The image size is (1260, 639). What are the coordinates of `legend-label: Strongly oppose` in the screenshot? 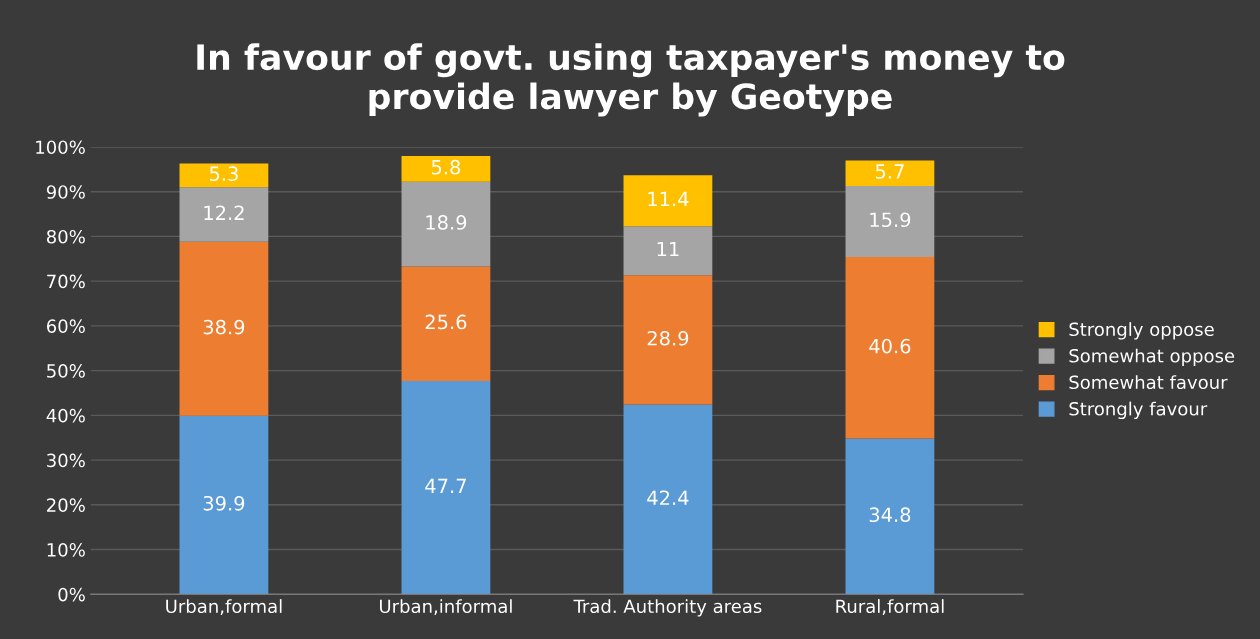 It's located at (1141, 331).